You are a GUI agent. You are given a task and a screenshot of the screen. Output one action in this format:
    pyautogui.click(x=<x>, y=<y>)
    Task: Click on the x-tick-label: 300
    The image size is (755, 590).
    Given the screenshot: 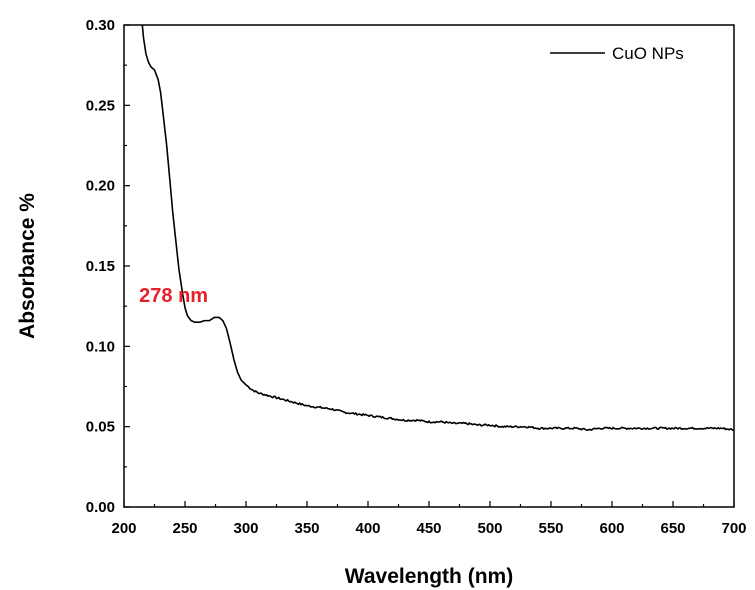 What is the action you would take?
    pyautogui.click(x=245, y=528)
    